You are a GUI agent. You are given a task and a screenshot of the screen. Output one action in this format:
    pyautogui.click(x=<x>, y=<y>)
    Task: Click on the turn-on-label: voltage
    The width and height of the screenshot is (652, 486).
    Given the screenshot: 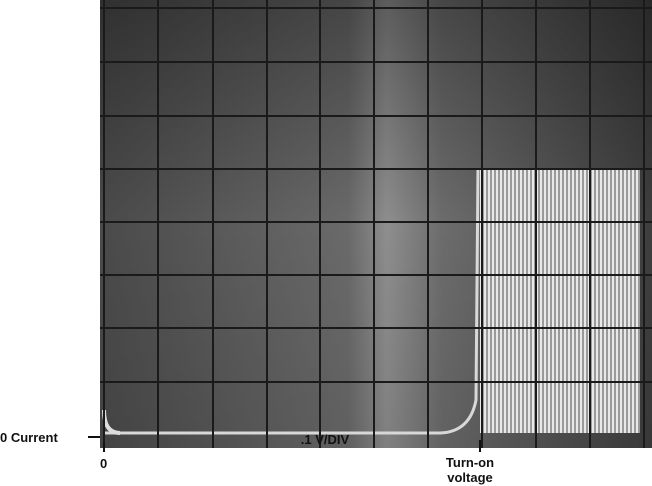 What is the action you would take?
    pyautogui.click(x=470, y=477)
    